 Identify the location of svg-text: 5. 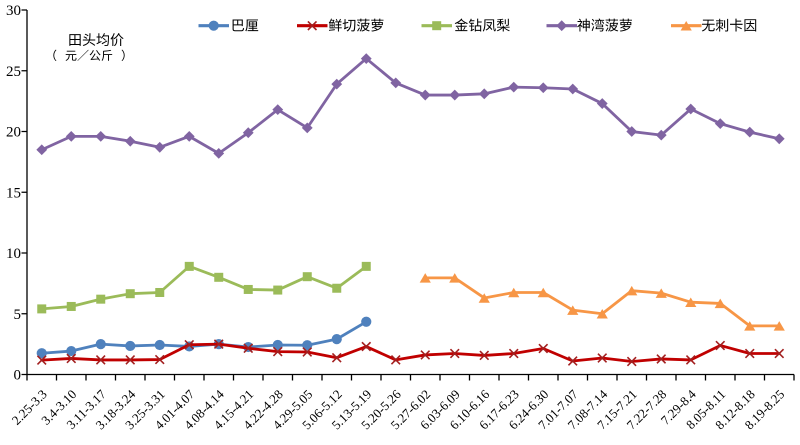
(18, 315).